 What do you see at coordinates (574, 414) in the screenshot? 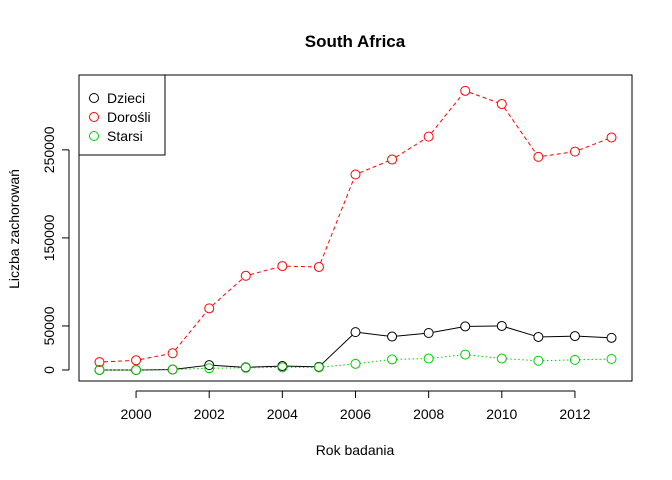
I see `x-tick-label: 2012` at bounding box center [574, 414].